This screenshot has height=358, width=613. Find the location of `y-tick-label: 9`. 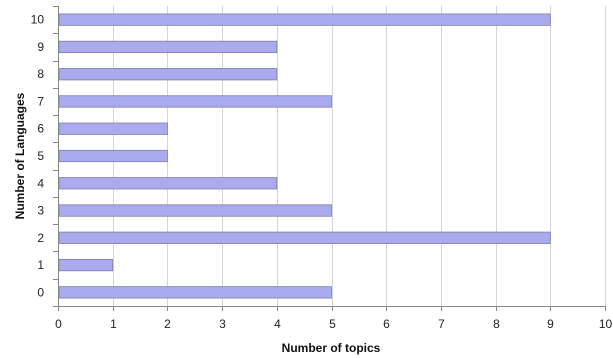

y-tick-label: 9 is located at coordinates (40, 47).